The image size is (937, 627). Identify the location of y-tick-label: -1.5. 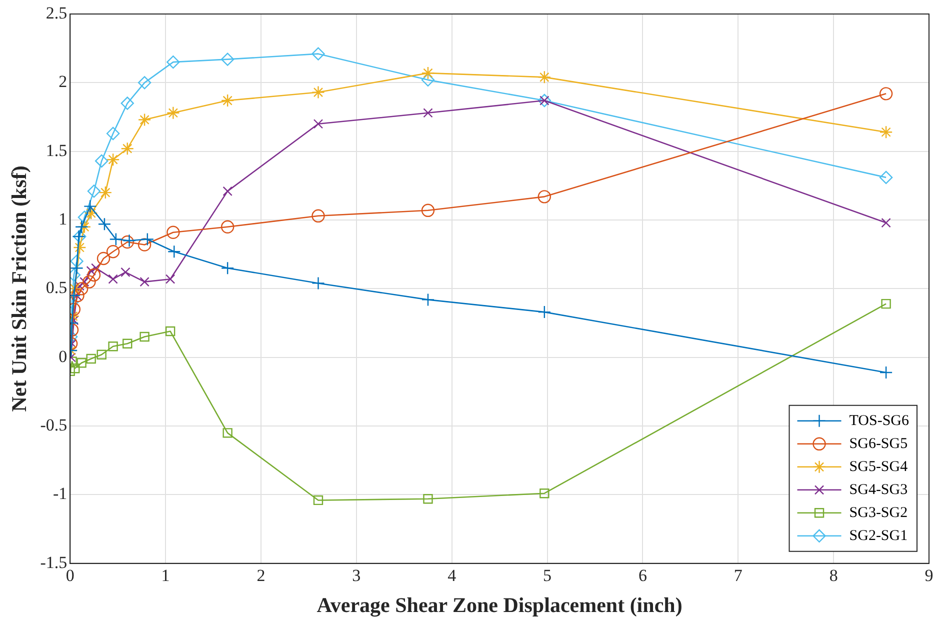
(54, 562).